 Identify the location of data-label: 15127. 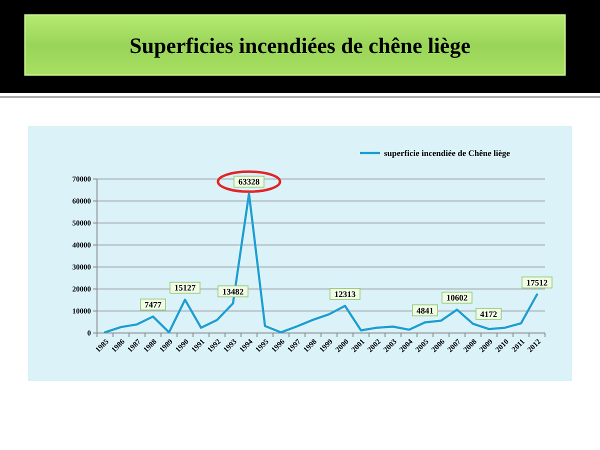
(185, 287).